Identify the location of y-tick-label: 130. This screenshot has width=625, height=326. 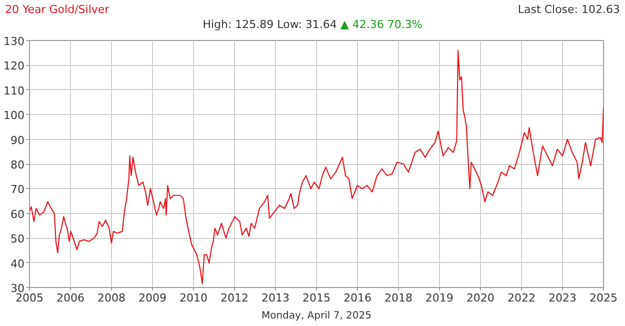
(14, 41).